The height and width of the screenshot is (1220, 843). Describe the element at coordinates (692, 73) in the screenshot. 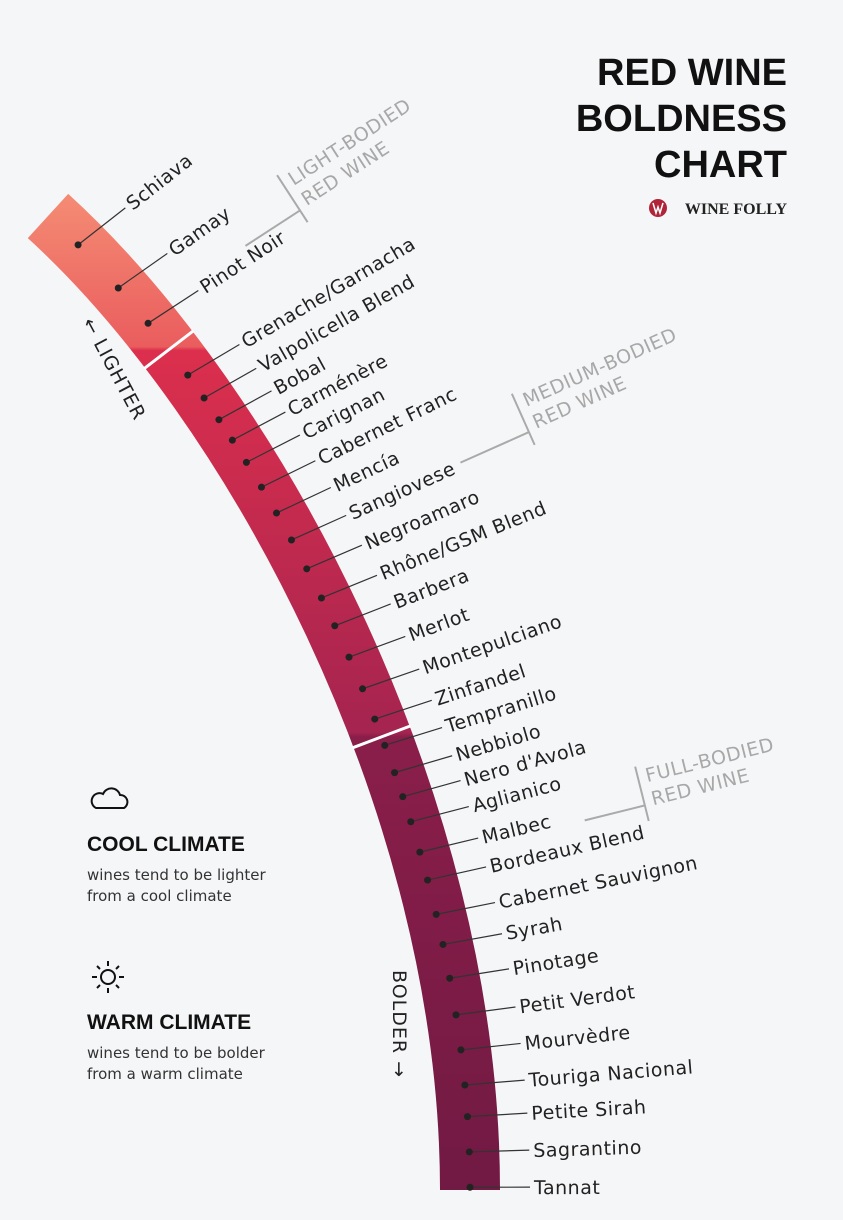

I see `title-line: RED WINE` at that location.